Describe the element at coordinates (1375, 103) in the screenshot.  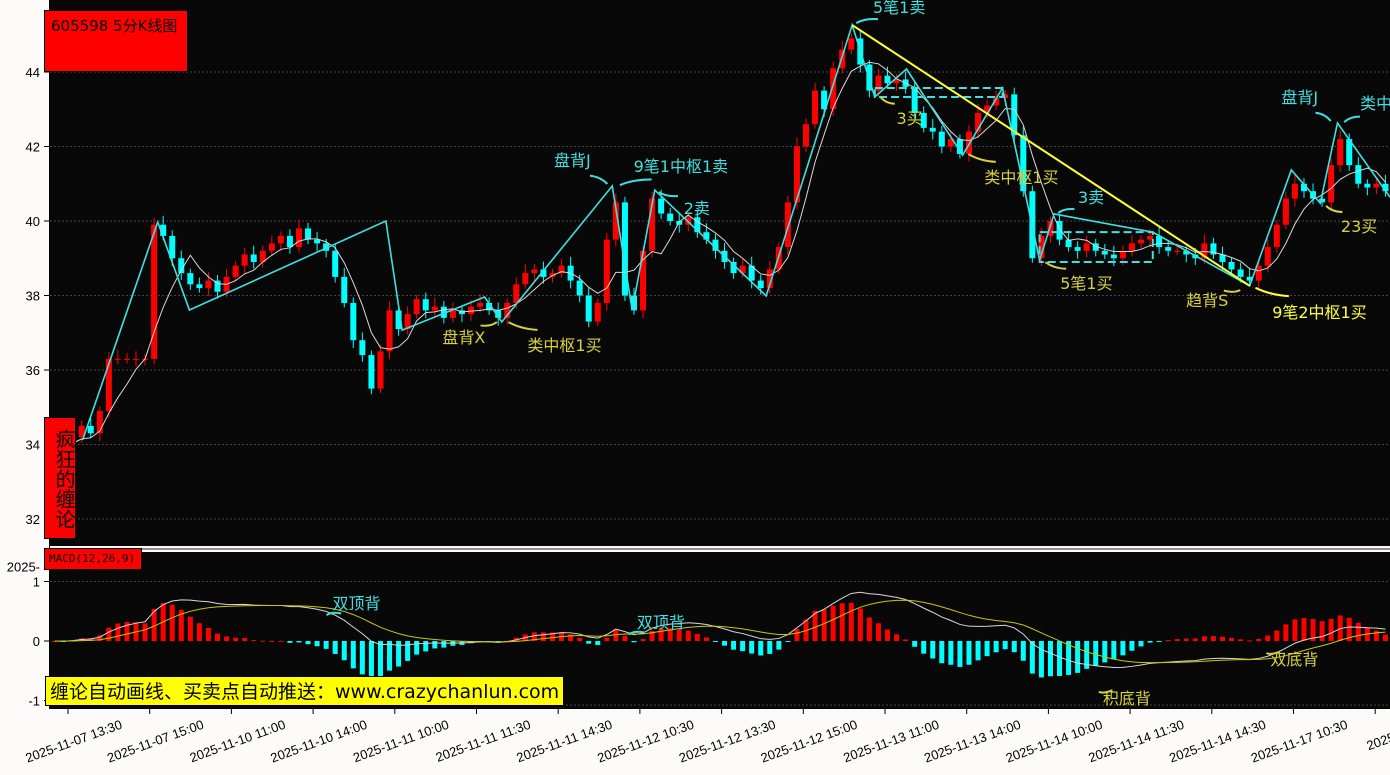
I see `signal-annotation: 类中` at that location.